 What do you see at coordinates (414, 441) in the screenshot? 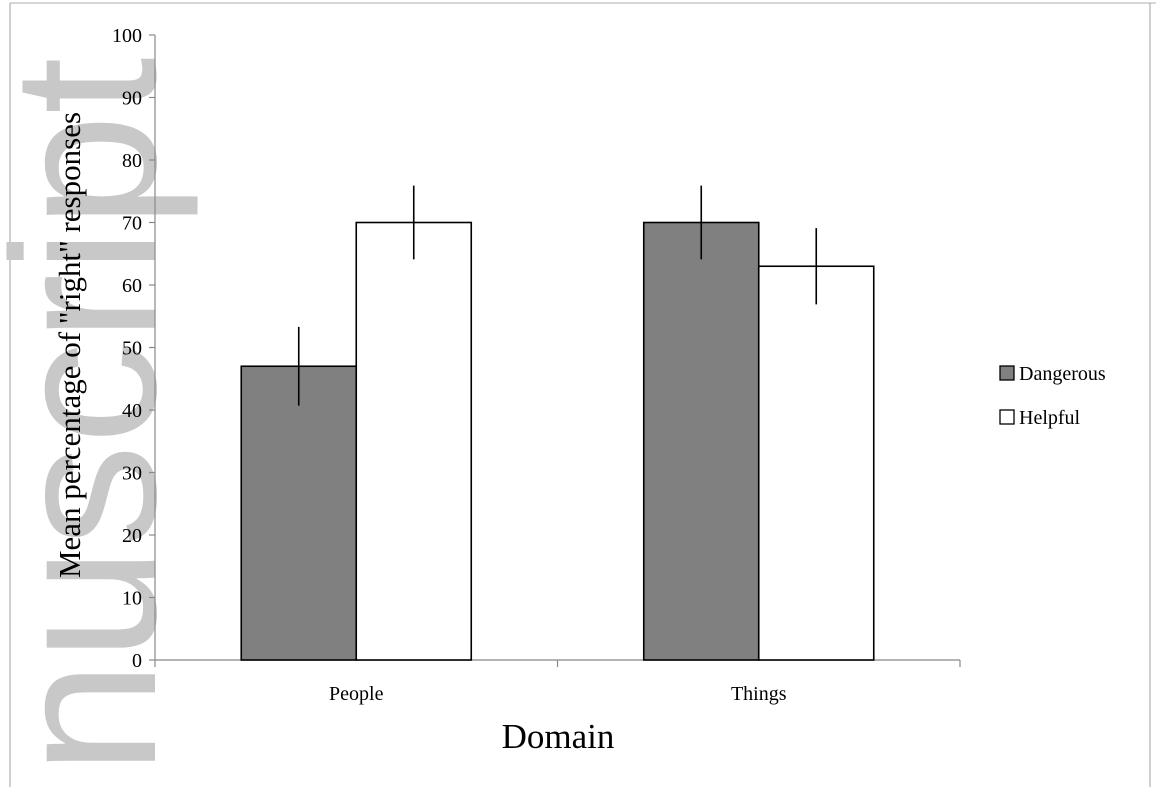
I see `bar-helpful-people` at bounding box center [414, 441].